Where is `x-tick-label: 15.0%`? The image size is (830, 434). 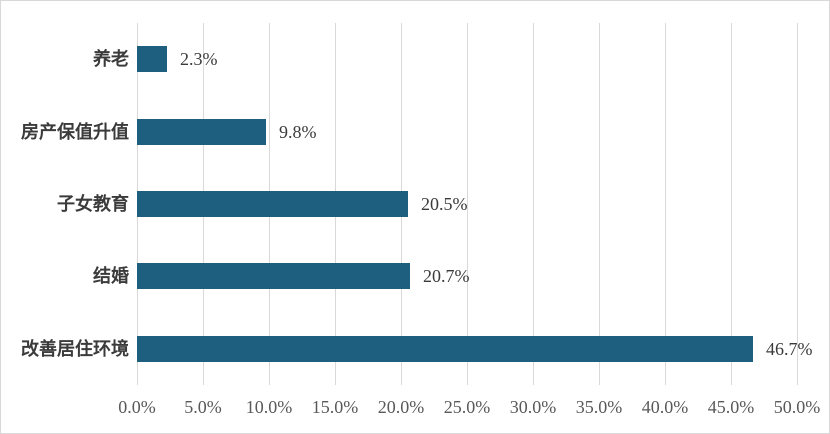 x-tick-label: 15.0% is located at coordinates (335, 407).